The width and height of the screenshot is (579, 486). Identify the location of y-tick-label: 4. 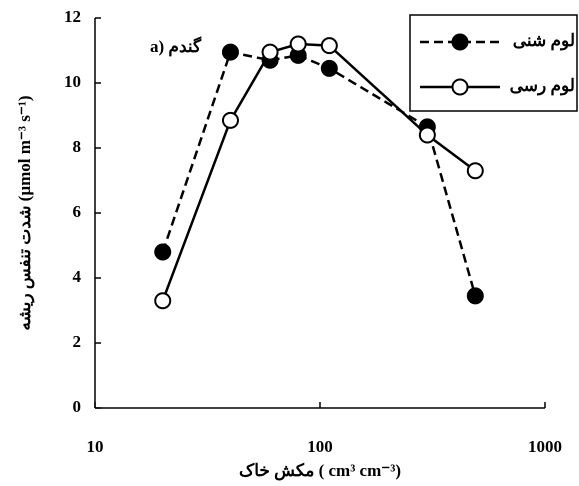
(77, 276).